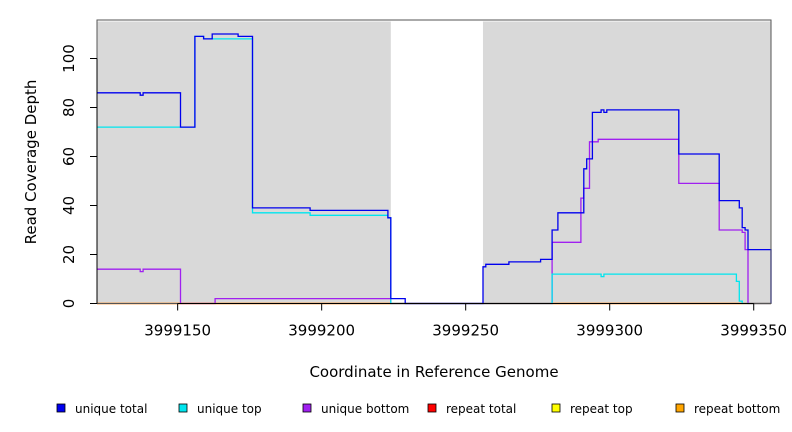 This screenshot has height=432, width=792. Describe the element at coordinates (69, 58) in the screenshot. I see `y-tick-label: 100` at that location.